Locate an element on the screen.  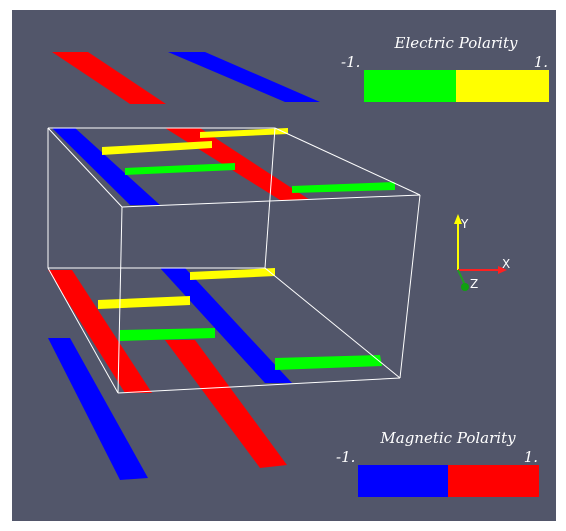
x-arrow is located at coordinates (502, 270).